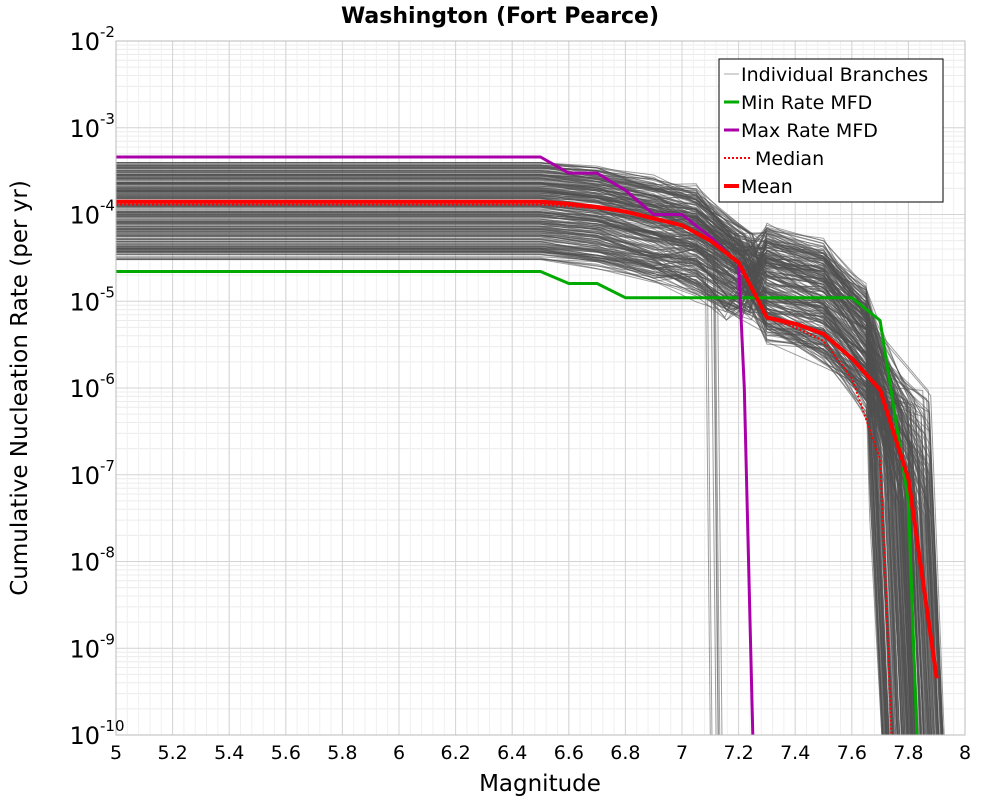  What do you see at coordinates (625, 753) in the screenshot?
I see `x-tick-label: 6.8` at bounding box center [625, 753].